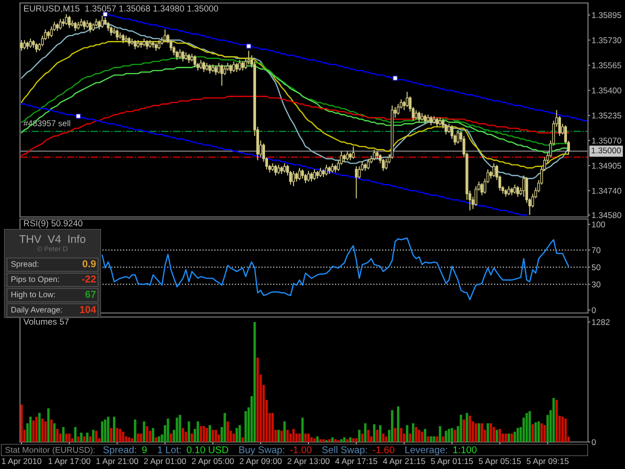 The height and width of the screenshot is (469, 625). What do you see at coordinates (169, 450) in the screenshot?
I see `text: 1 Lot:` at bounding box center [169, 450].